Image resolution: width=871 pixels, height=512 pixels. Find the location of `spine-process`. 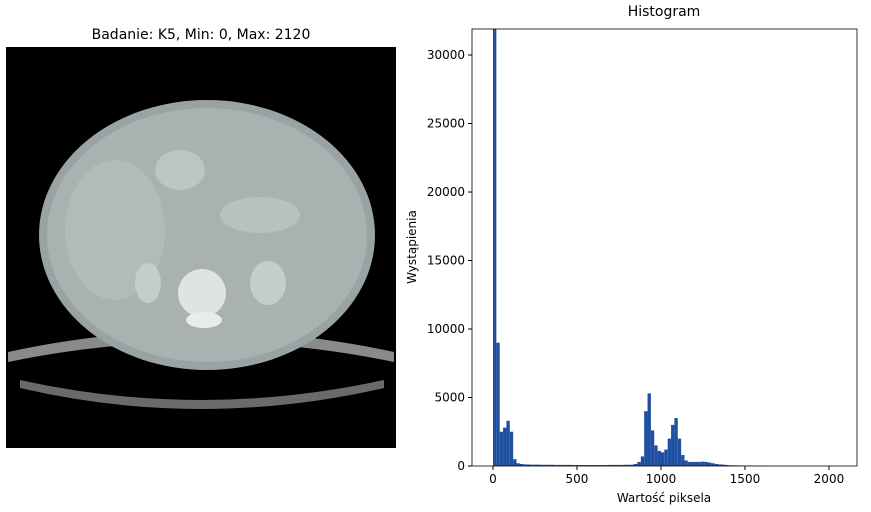

spine-process is located at coordinates (204, 320).